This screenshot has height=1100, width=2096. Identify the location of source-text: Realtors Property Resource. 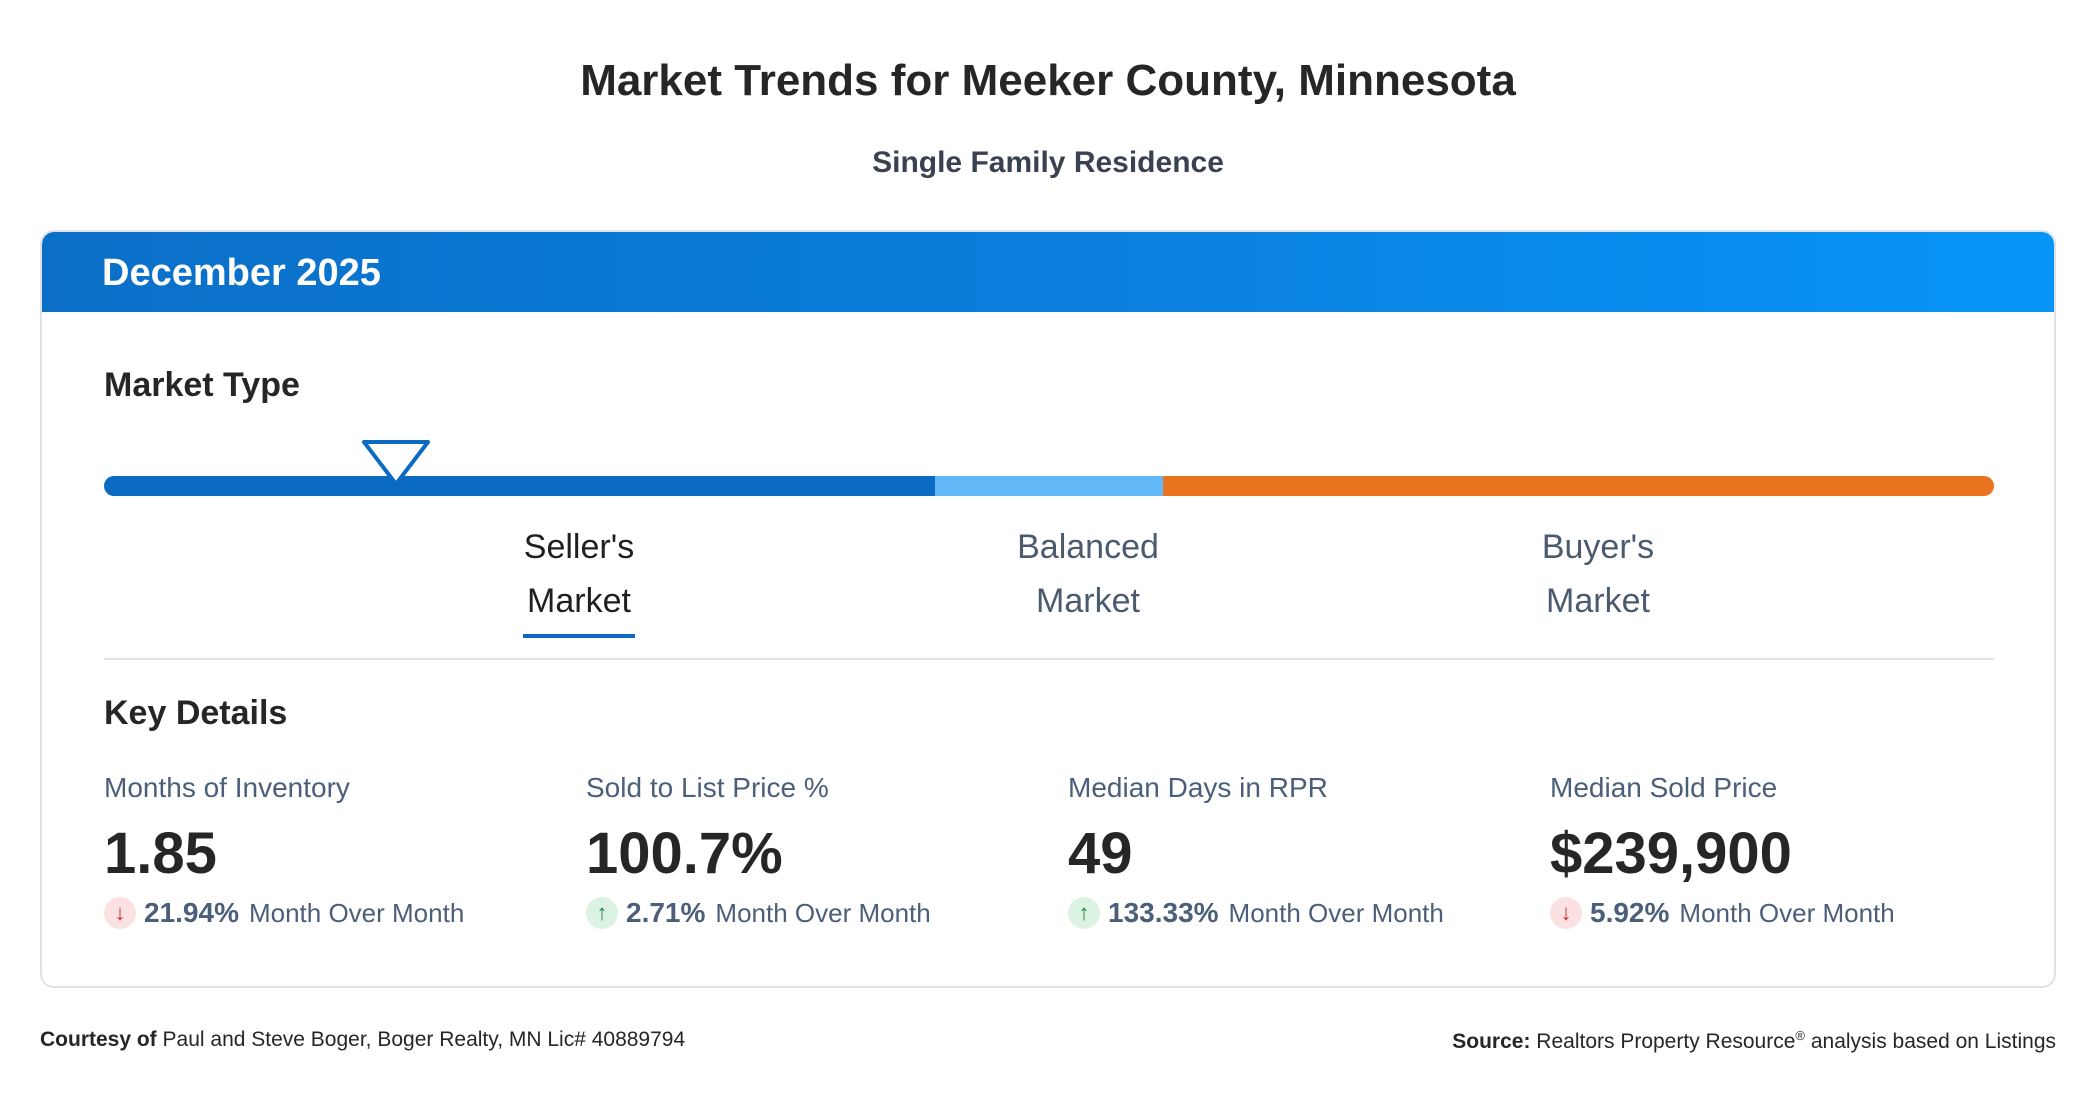
(1666, 1041).